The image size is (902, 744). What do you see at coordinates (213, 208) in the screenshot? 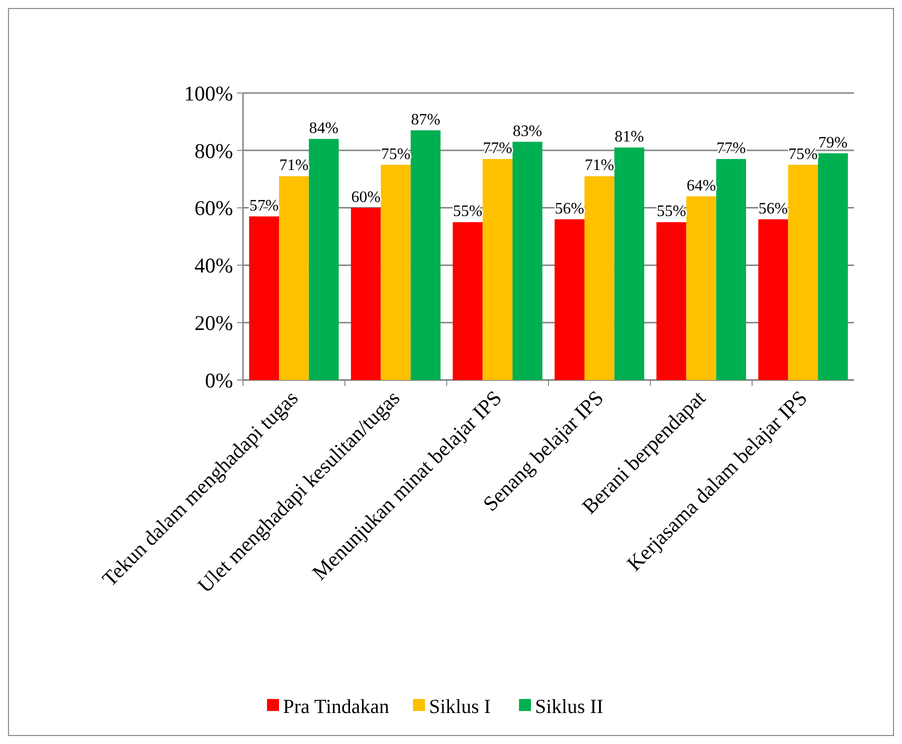
I see `y-tick-label: 60%` at bounding box center [213, 208].